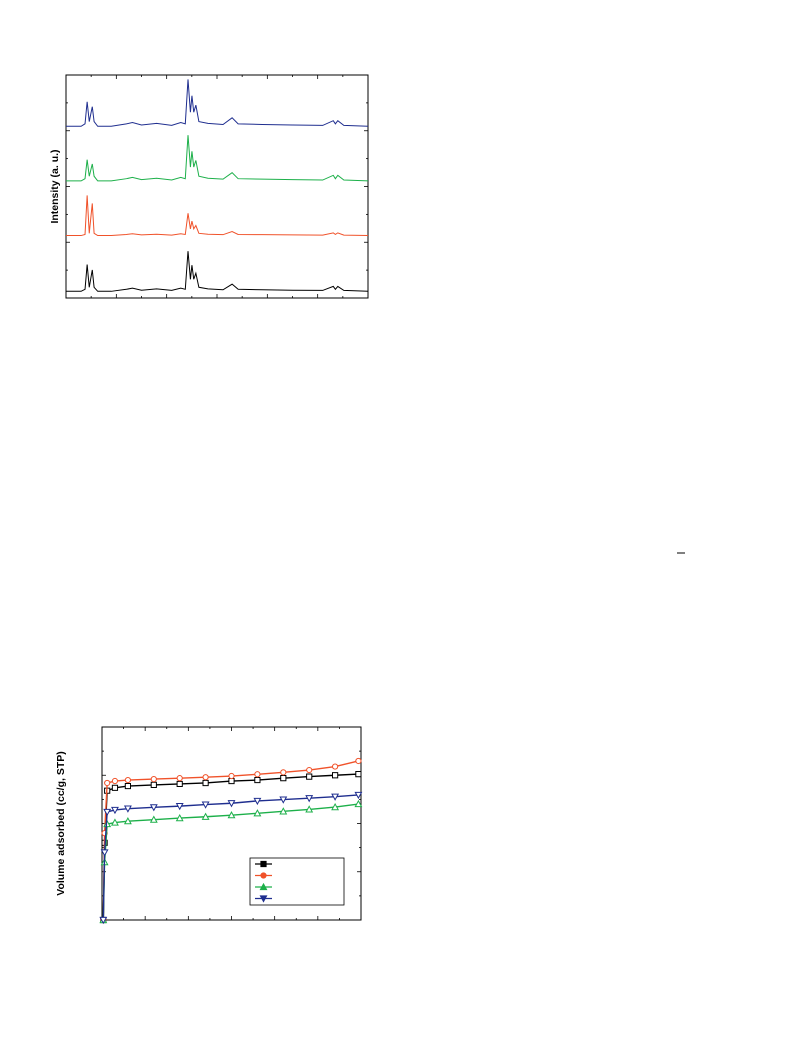  What do you see at coordinates (61, 823) in the screenshot?
I see `y-axis-label: Volume adsorbed (cc/g, STP)` at bounding box center [61, 823].